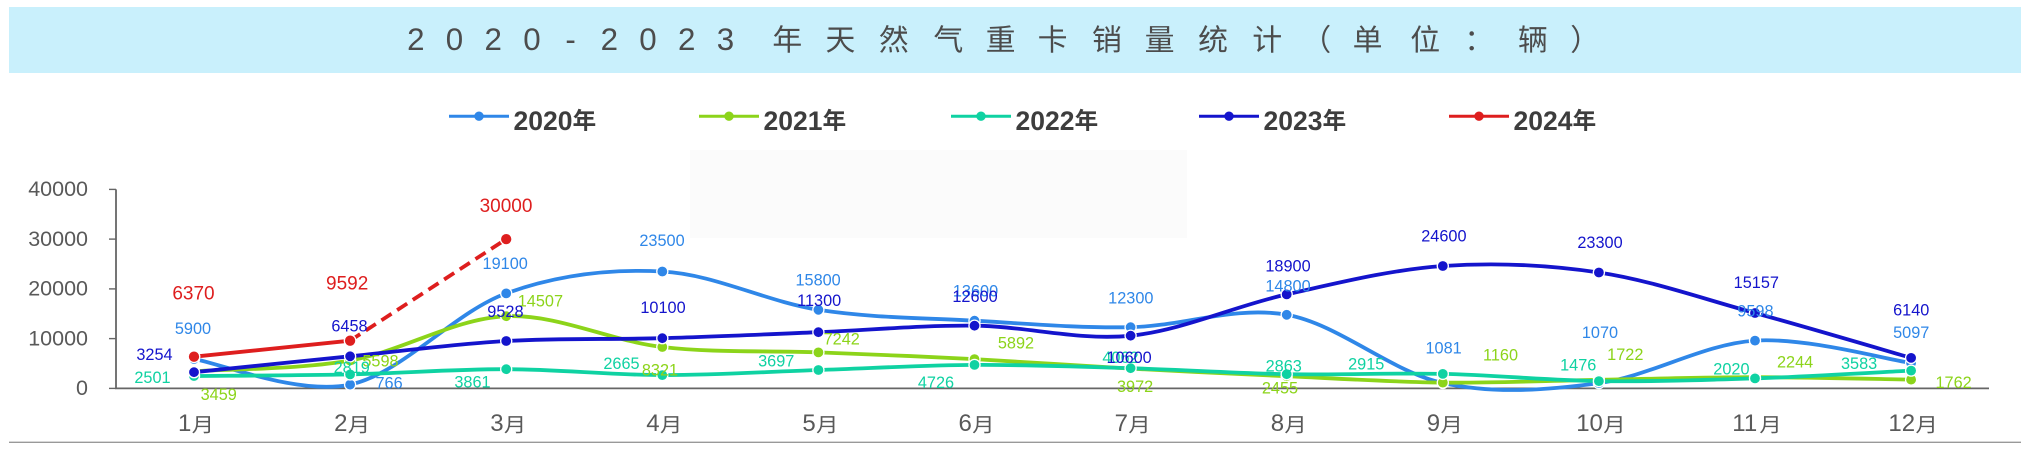  What do you see at coordinates (660, 371) in the screenshot?
I see `svg-text: 8321` at bounding box center [660, 371].